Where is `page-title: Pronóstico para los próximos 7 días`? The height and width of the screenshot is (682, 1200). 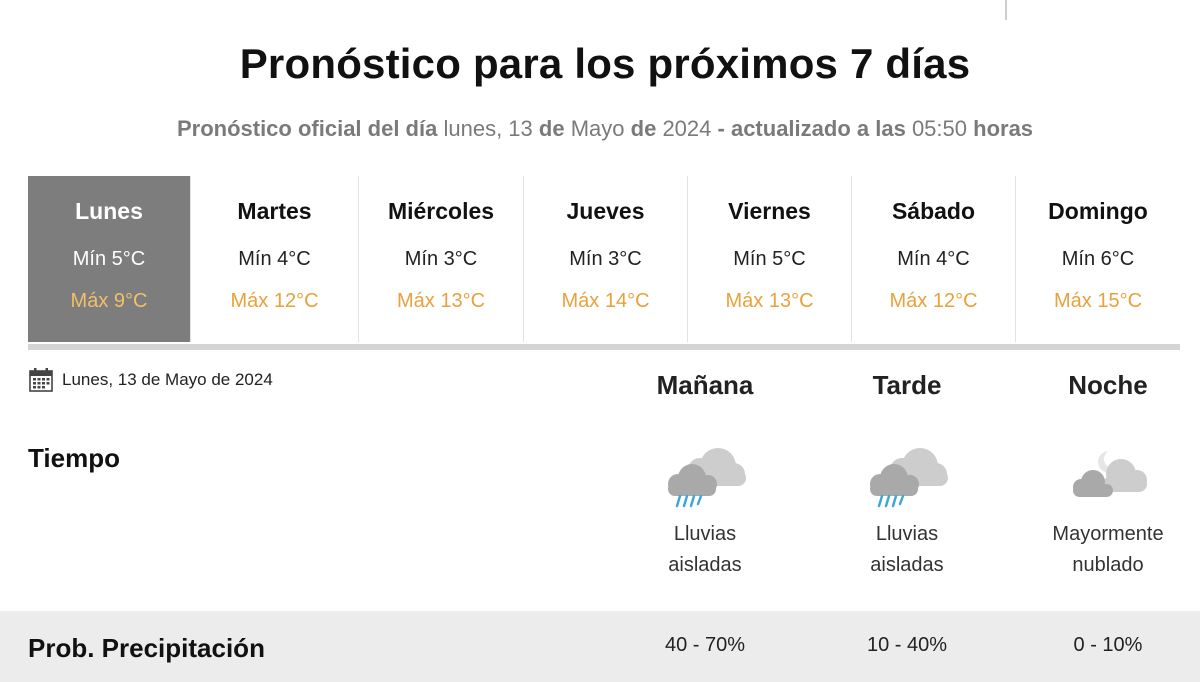 page-title: Pronóstico para los próximos 7 días is located at coordinates (605, 63).